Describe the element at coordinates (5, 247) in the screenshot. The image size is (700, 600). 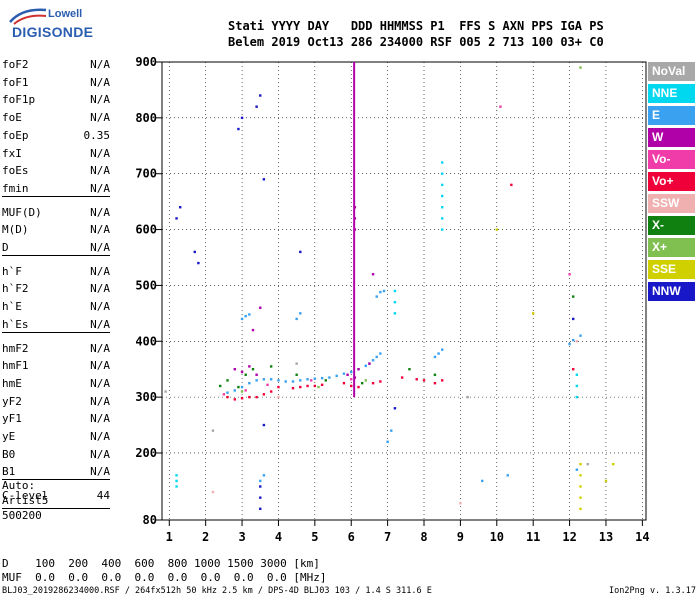
I see `param-name: D` at that location.